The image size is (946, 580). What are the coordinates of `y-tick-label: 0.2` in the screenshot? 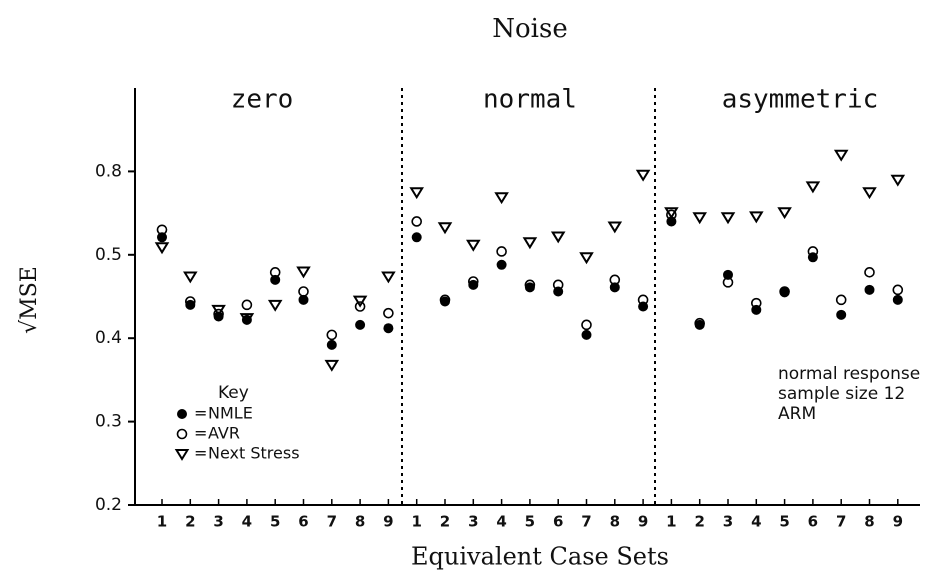 It's located at (108, 505).